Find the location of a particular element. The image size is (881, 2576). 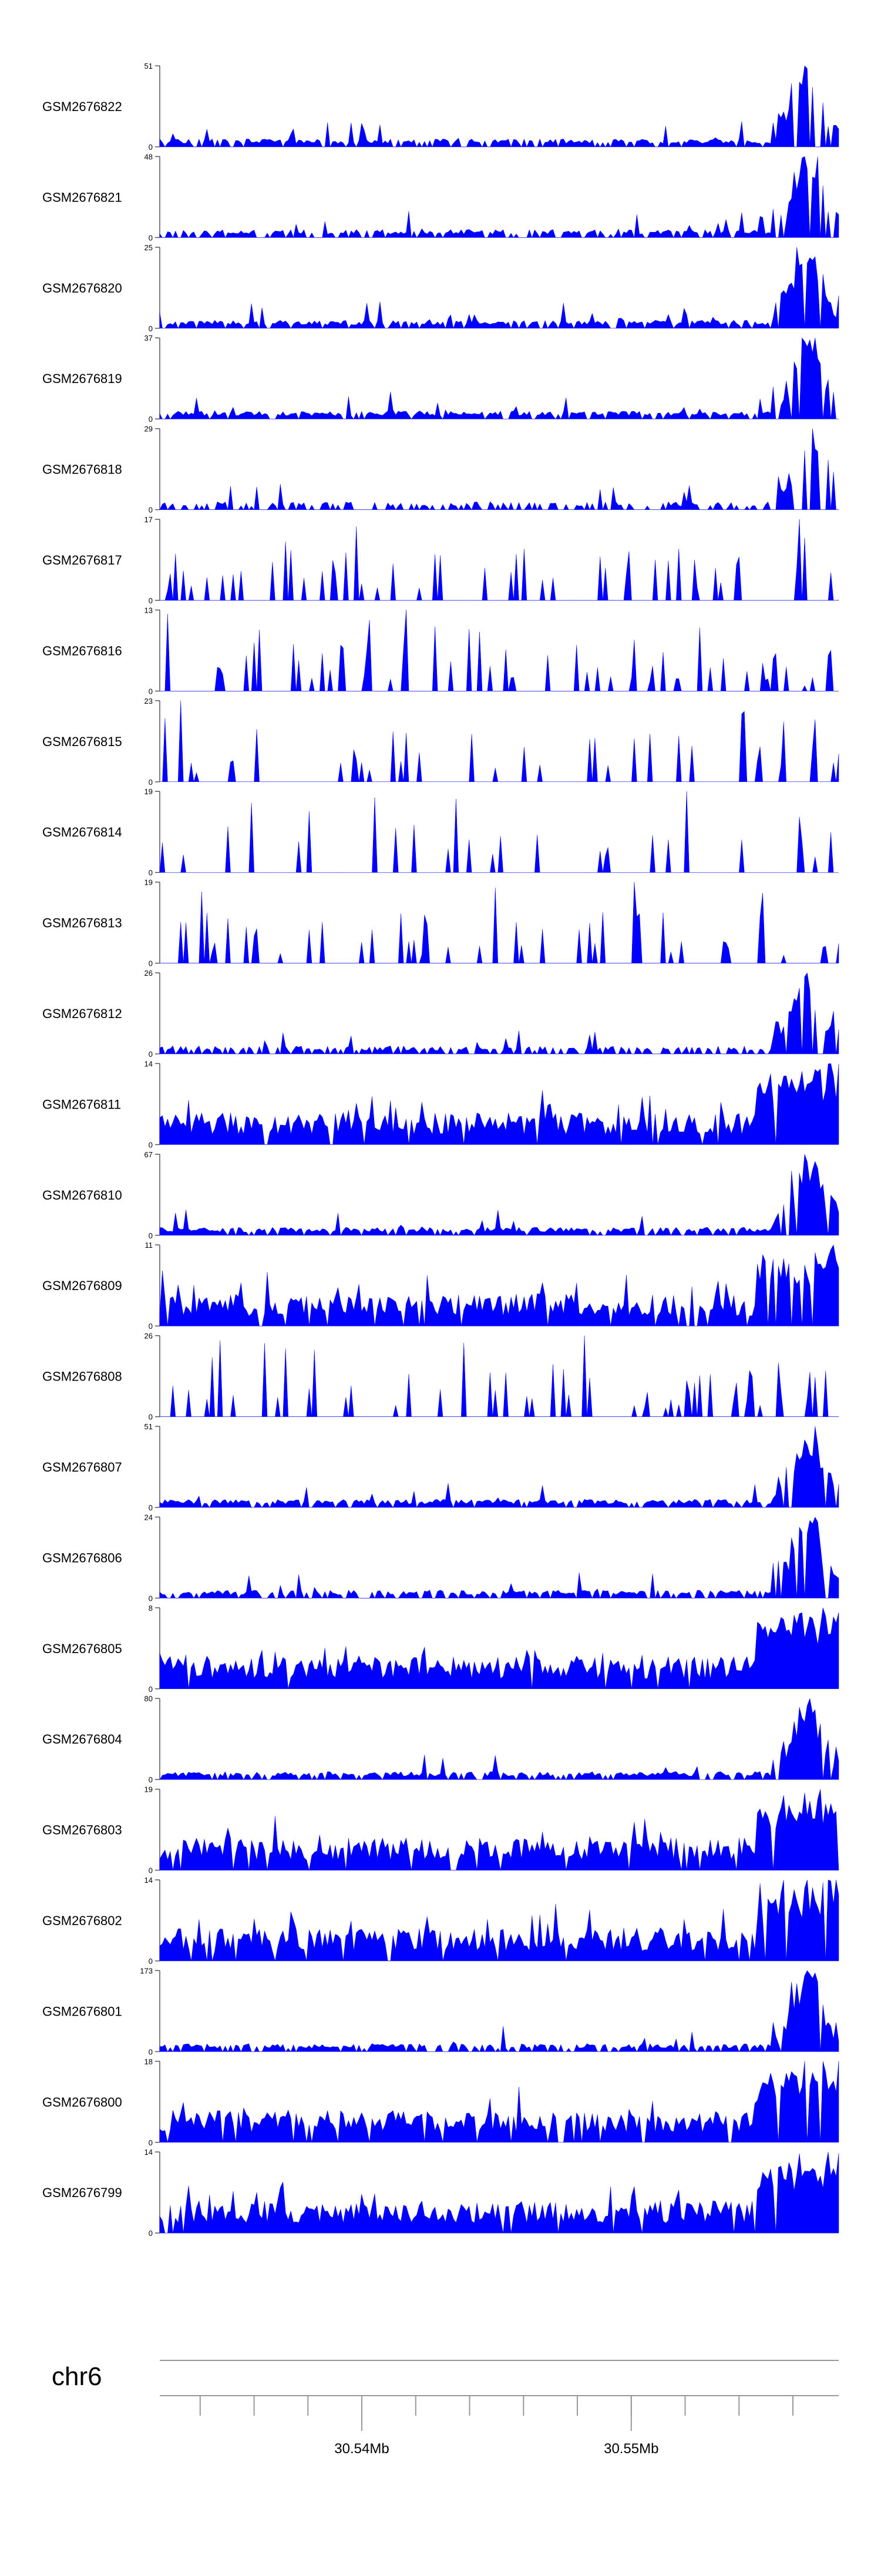

track-label: GSM2676813 is located at coordinates (82, 923).